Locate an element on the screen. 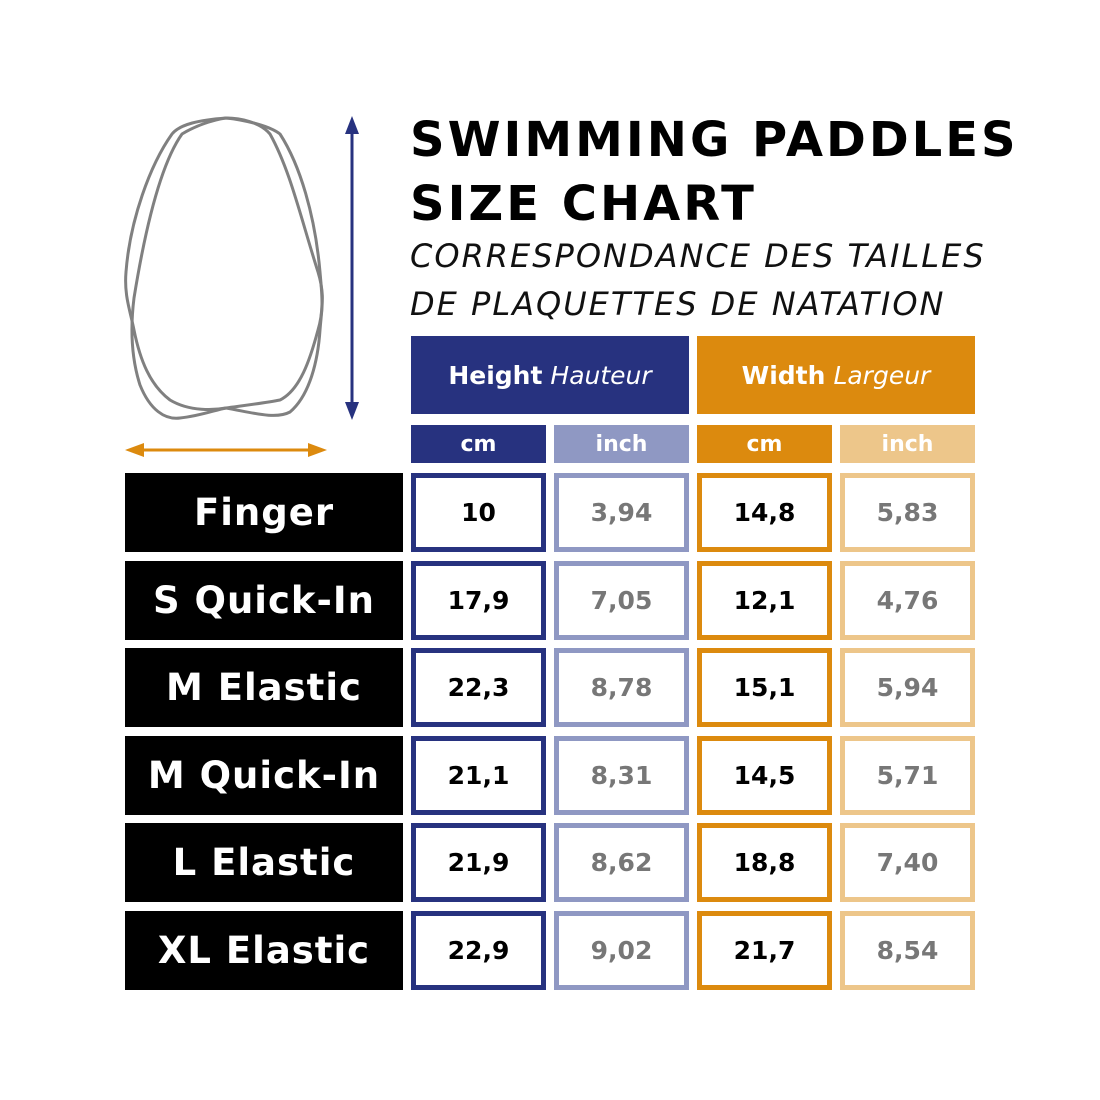 The image size is (1100, 1100). subtitle-line: CORRESPONDANCE DES TAILLES is located at coordinates (698, 256).